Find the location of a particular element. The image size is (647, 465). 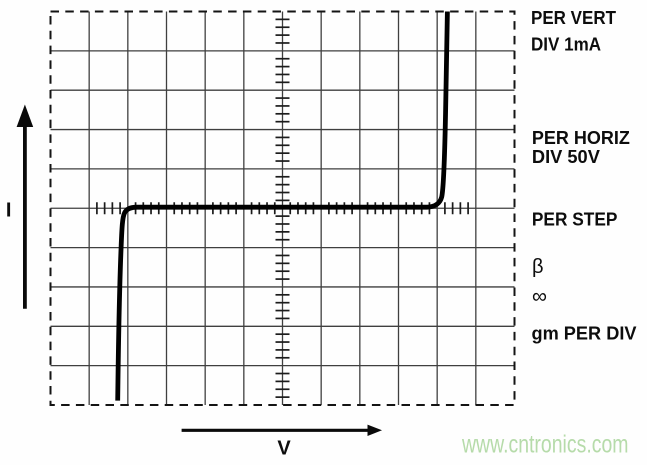

svg-text: DIV 50V is located at coordinates (566, 157).